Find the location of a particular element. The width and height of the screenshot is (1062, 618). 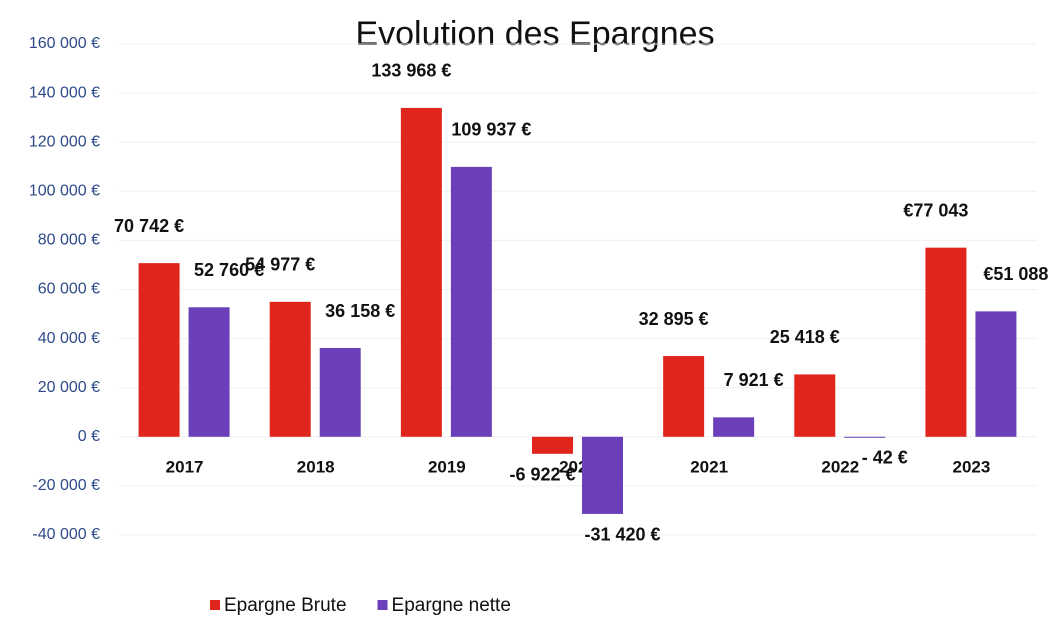

chart-title: Evolution des Epargnes is located at coordinates (534, 34).